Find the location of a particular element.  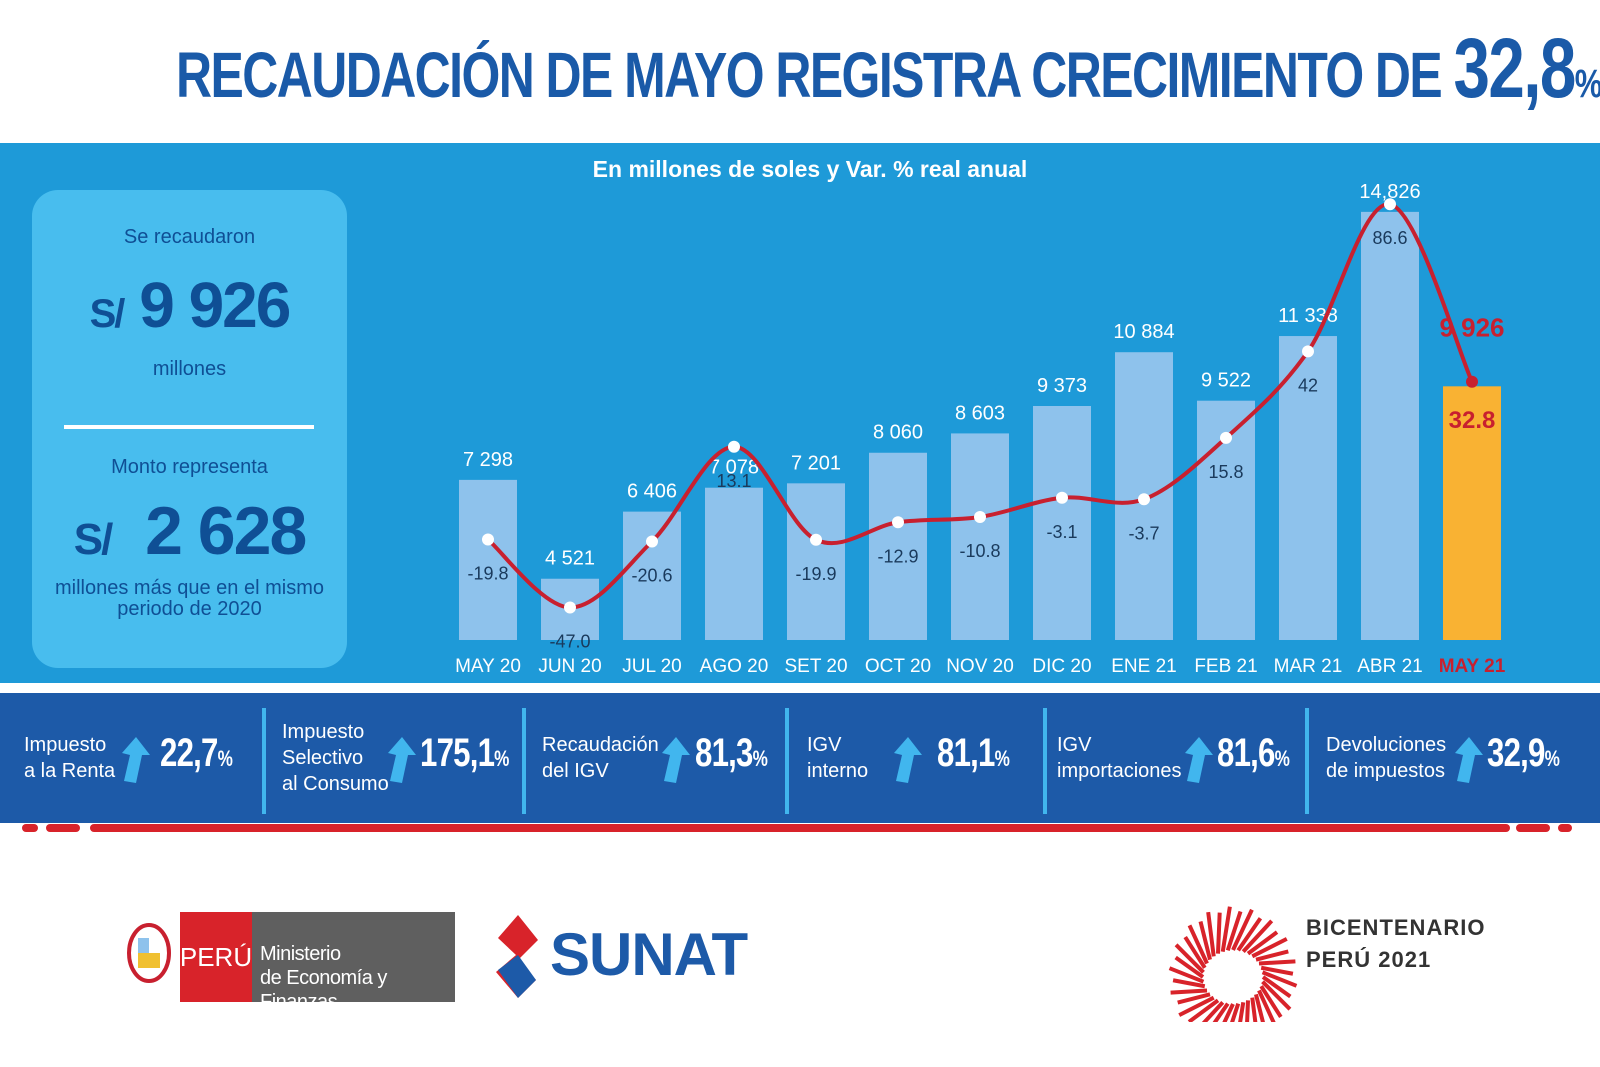

bar-value-label: 9 373 is located at coordinates (1062, 386).